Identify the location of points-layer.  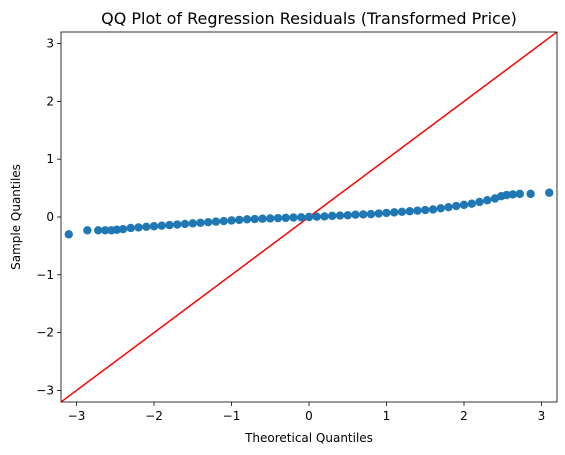
(309, 213).